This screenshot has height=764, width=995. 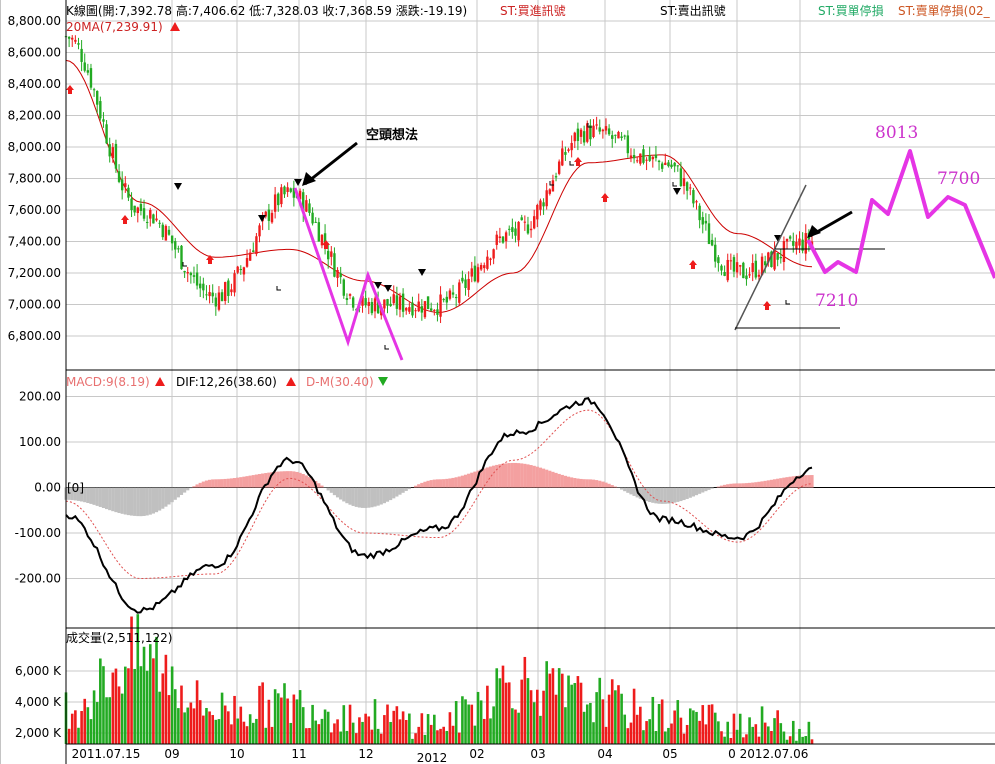 What do you see at coordinates (836, 301) in the screenshot?
I see `forecast-label-low: 7210` at bounding box center [836, 301].